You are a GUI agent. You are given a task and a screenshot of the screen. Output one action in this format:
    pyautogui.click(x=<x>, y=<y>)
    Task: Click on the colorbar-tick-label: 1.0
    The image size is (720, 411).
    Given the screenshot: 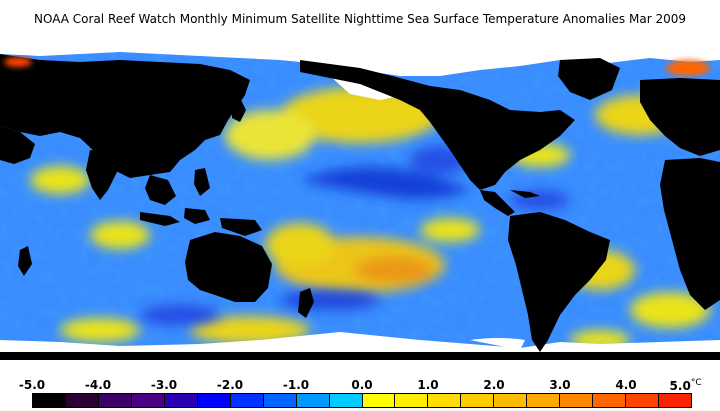 What is the action you would take?
    pyautogui.click(x=428, y=385)
    